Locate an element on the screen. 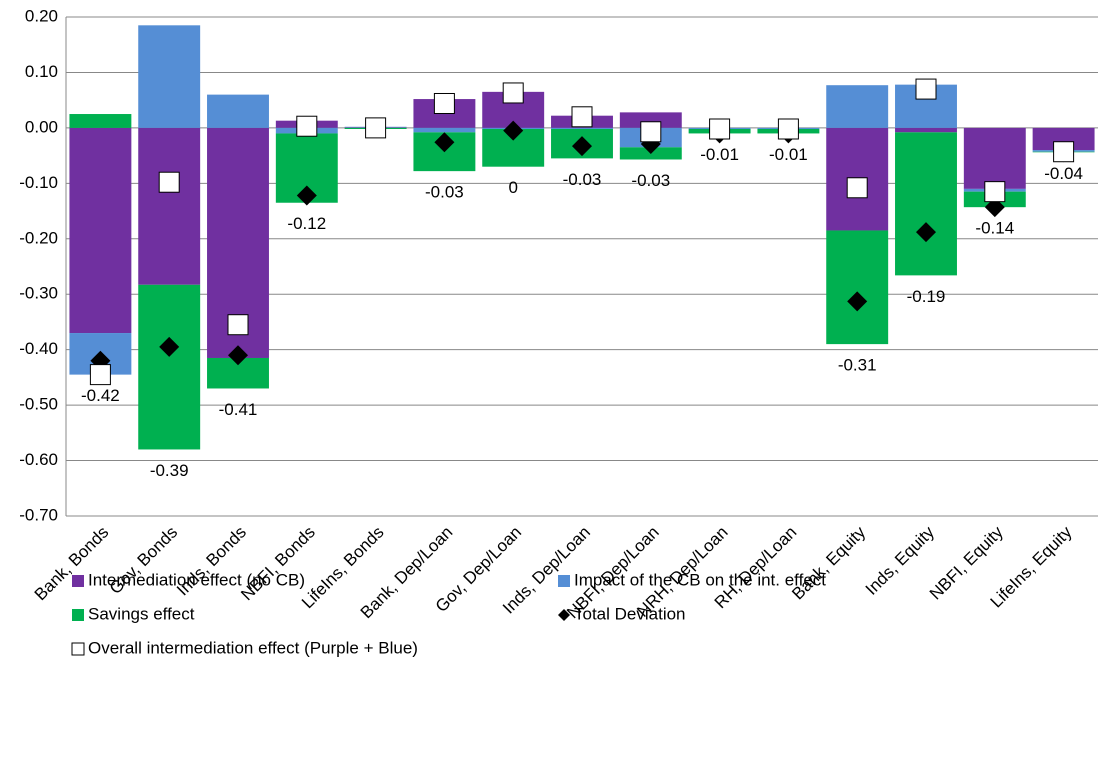 The image size is (1105, 783). legend-label: Total Deviation is located at coordinates (630, 613).